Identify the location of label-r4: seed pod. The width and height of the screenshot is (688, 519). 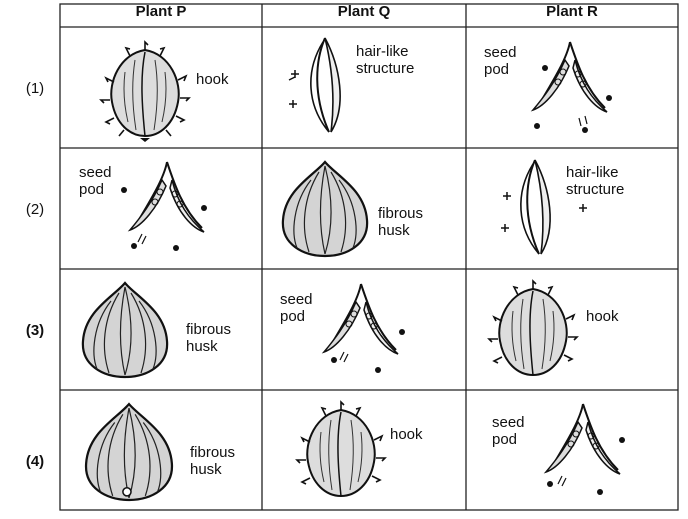
(508, 431).